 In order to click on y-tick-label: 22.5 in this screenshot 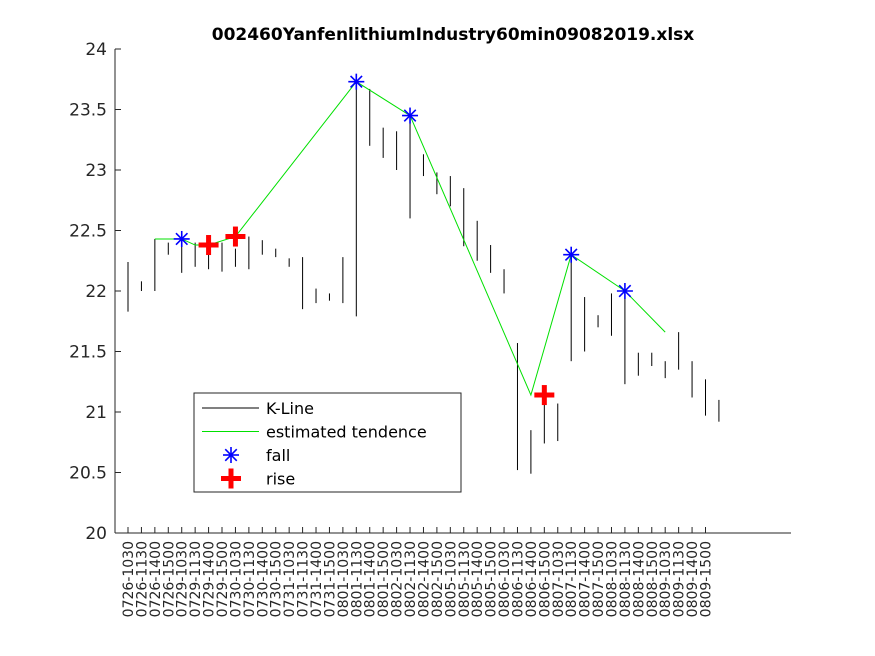, I will do `click(88, 232)`.